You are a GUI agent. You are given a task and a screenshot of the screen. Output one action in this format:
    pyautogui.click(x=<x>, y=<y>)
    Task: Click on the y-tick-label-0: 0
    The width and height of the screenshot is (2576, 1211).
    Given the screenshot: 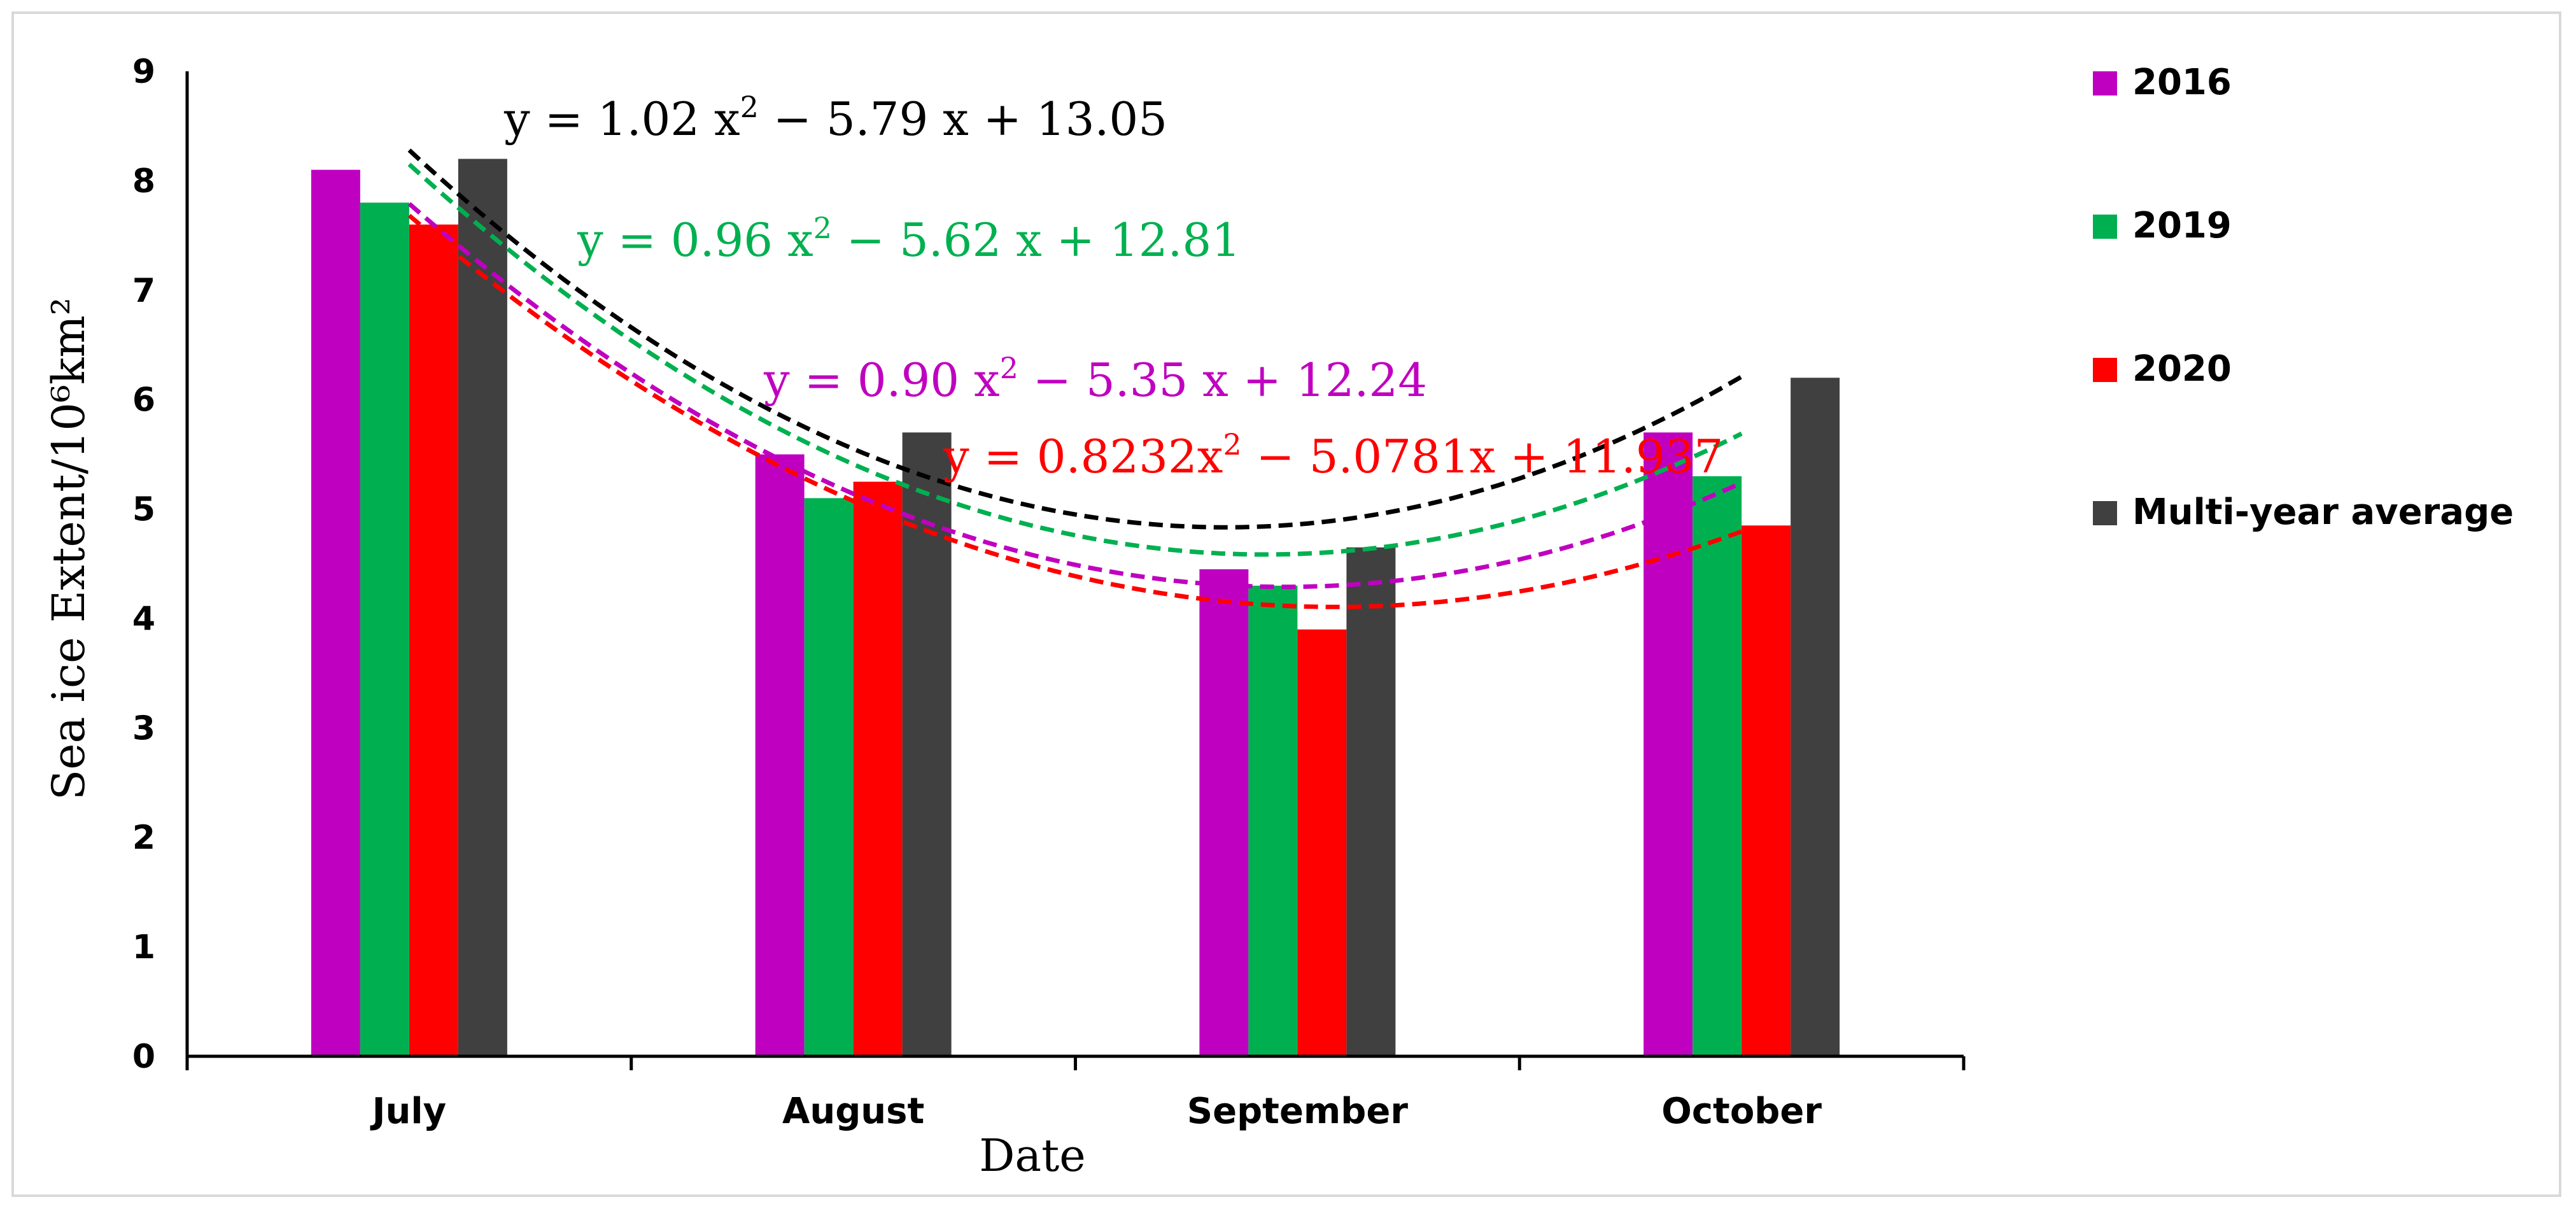 What is the action you would take?
    pyautogui.click(x=144, y=1057)
    